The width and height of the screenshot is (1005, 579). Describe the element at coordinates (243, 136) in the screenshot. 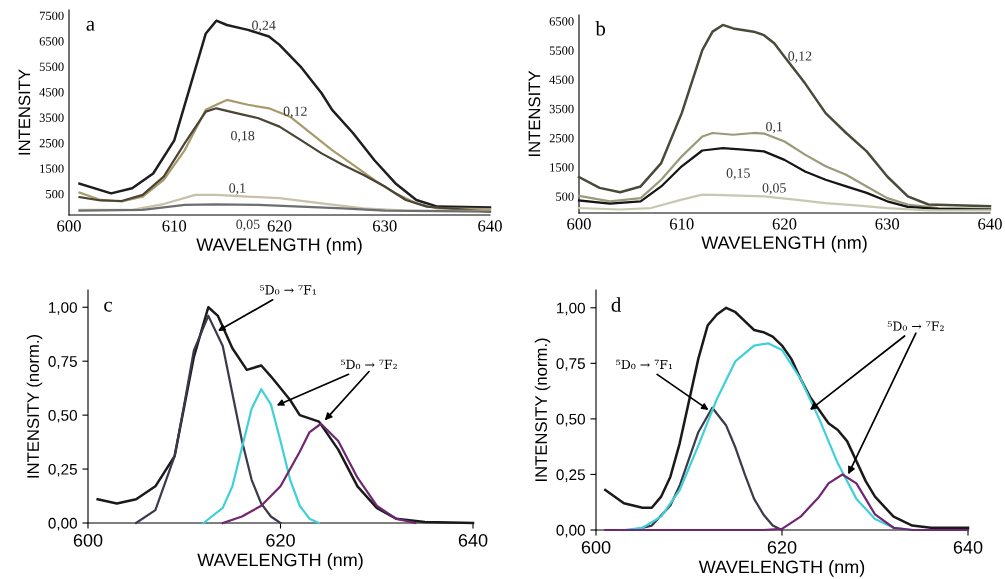

I see `series-label: 0,18` at that location.